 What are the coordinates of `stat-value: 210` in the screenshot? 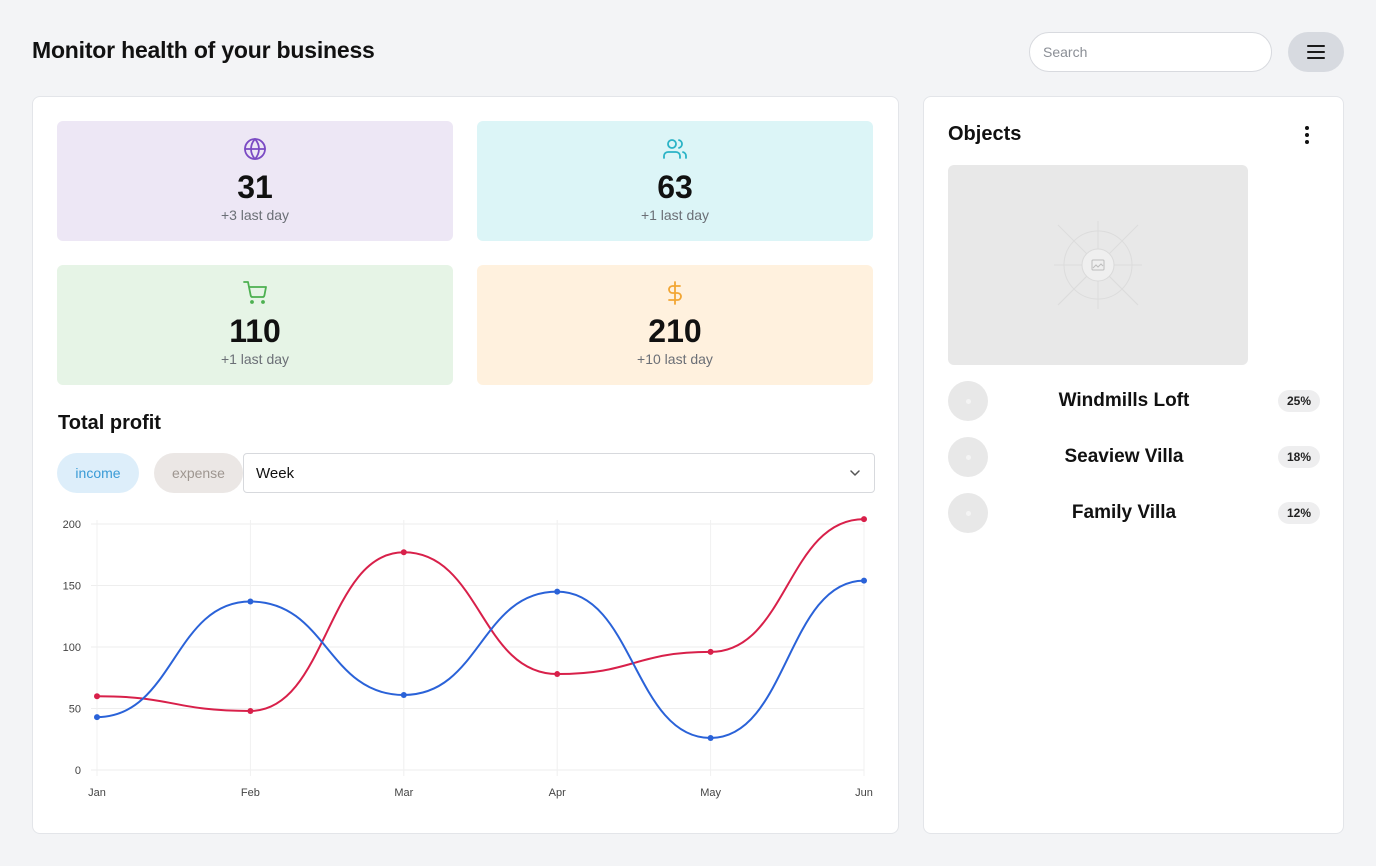 It's located at (675, 331).